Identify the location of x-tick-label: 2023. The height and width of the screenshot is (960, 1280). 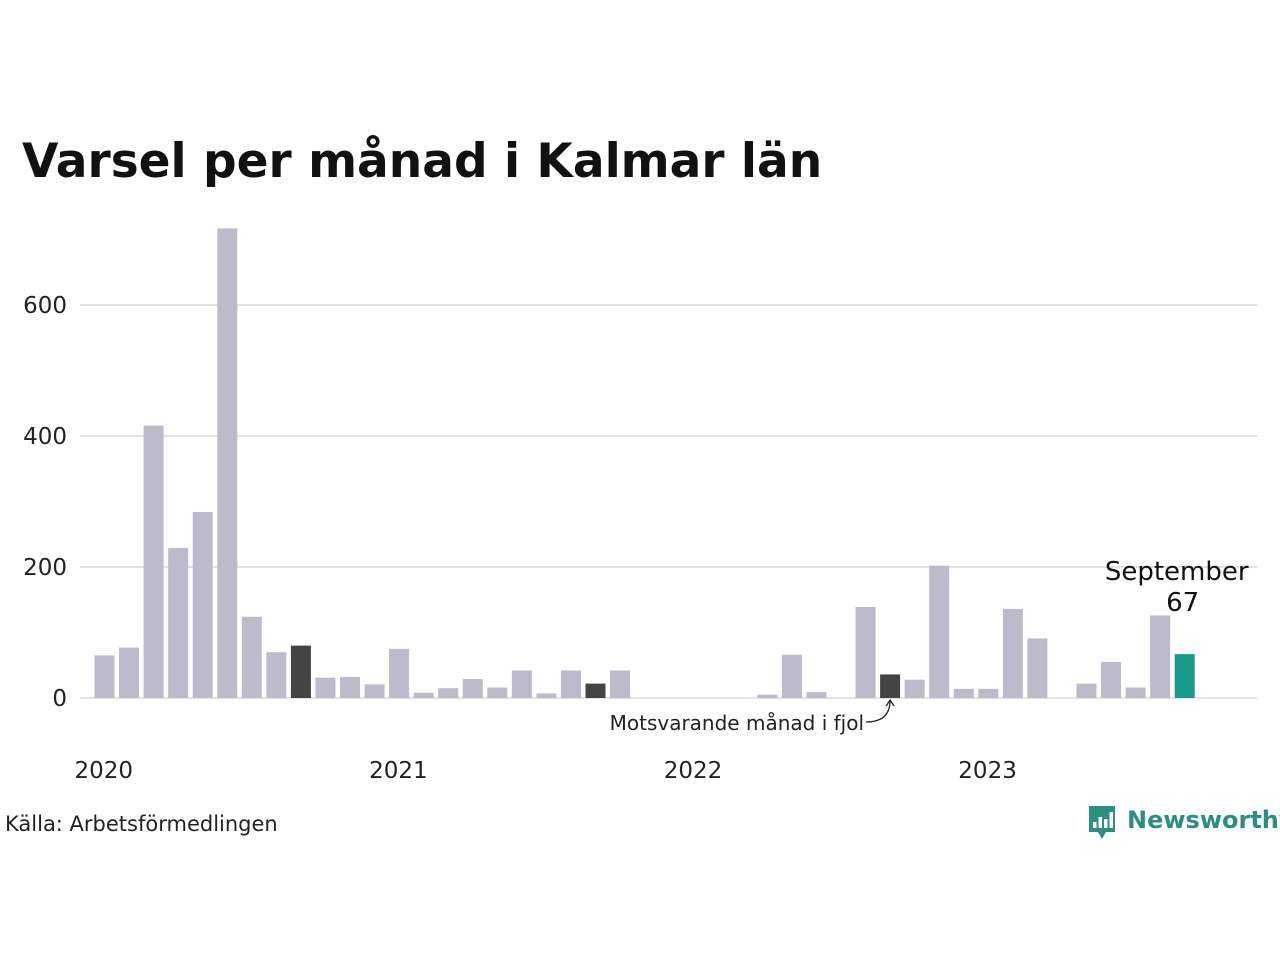
(987, 771).